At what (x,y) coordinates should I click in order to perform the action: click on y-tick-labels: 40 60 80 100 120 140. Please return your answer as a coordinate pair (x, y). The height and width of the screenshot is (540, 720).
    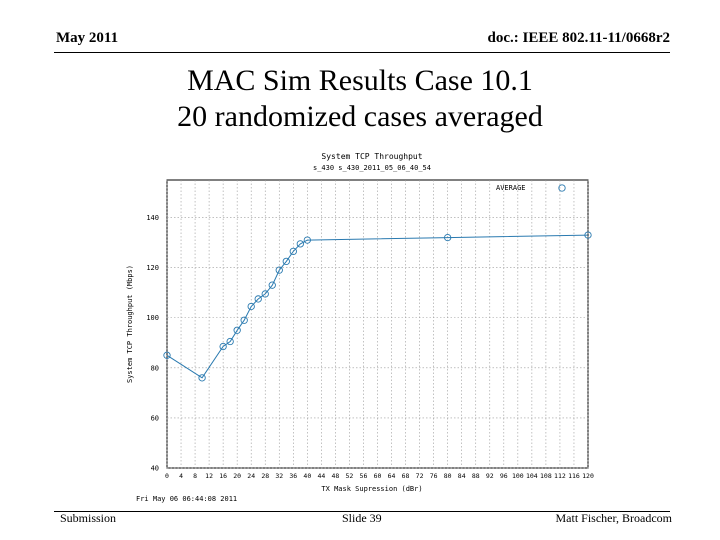
    Looking at the image, I should click on (152, 343).